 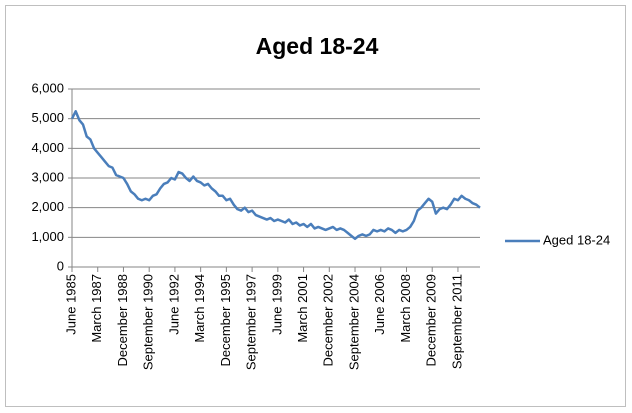 I want to click on x-tick-label: September 1990, so click(x=148, y=322).